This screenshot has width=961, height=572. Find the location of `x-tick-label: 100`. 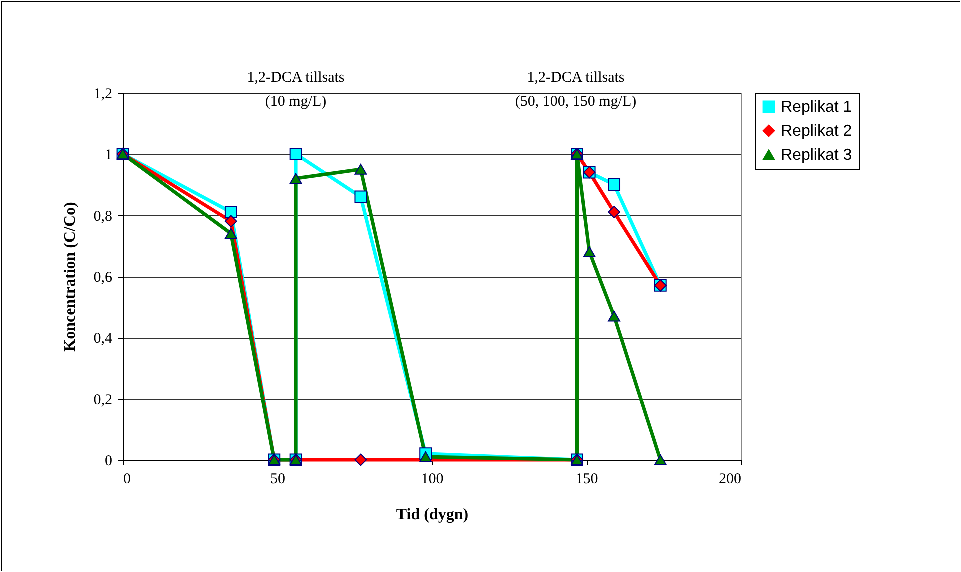

x-tick-label: 100 is located at coordinates (432, 480).